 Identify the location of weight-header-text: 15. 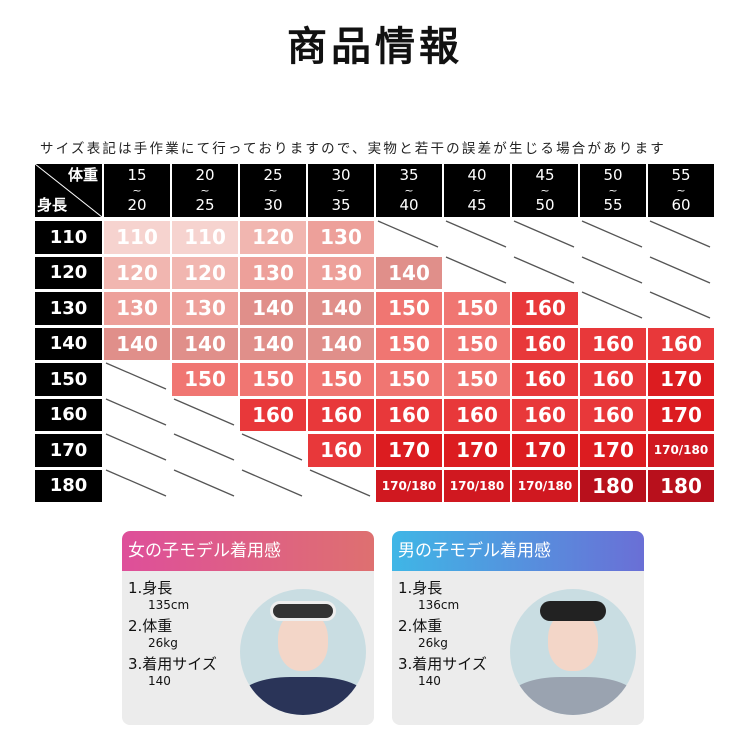
(137, 175).